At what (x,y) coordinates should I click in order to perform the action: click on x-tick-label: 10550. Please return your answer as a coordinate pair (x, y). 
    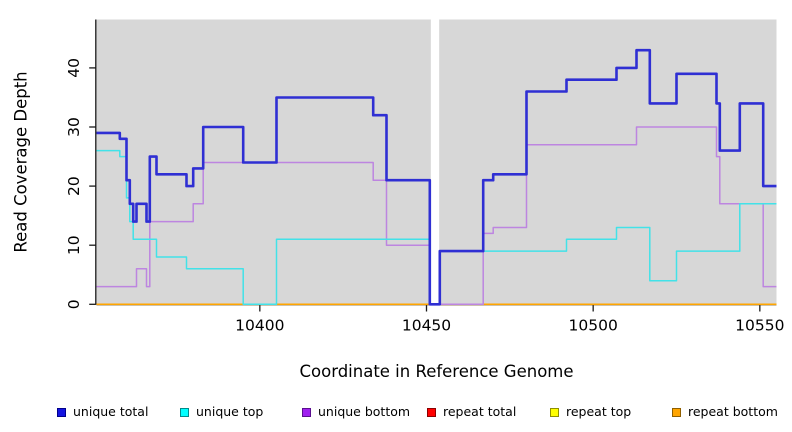
    Looking at the image, I should click on (759, 326).